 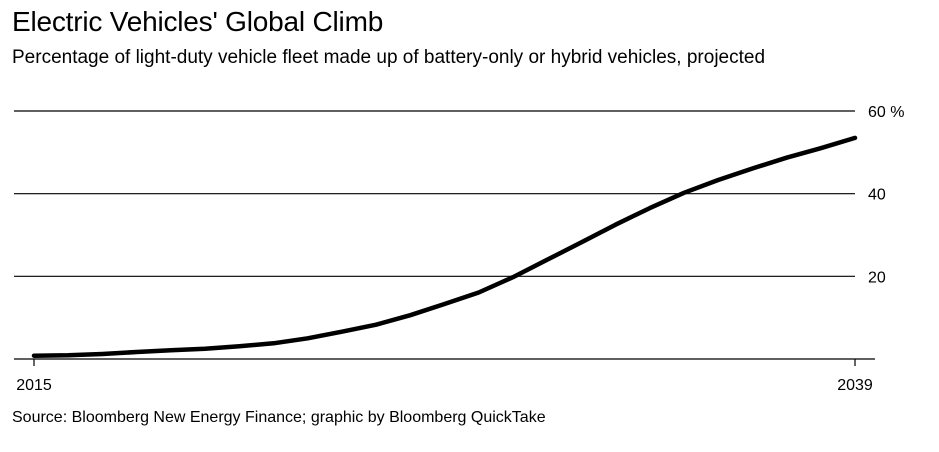 I want to click on y-tick-label-60: 60 %, so click(x=886, y=112).